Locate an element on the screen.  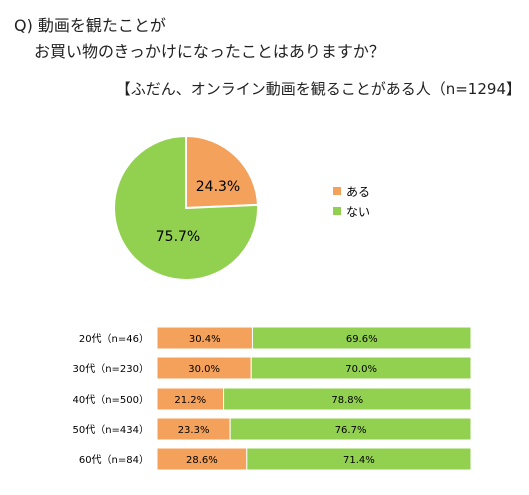
bar-value-label: 28.6% is located at coordinates (202, 460).